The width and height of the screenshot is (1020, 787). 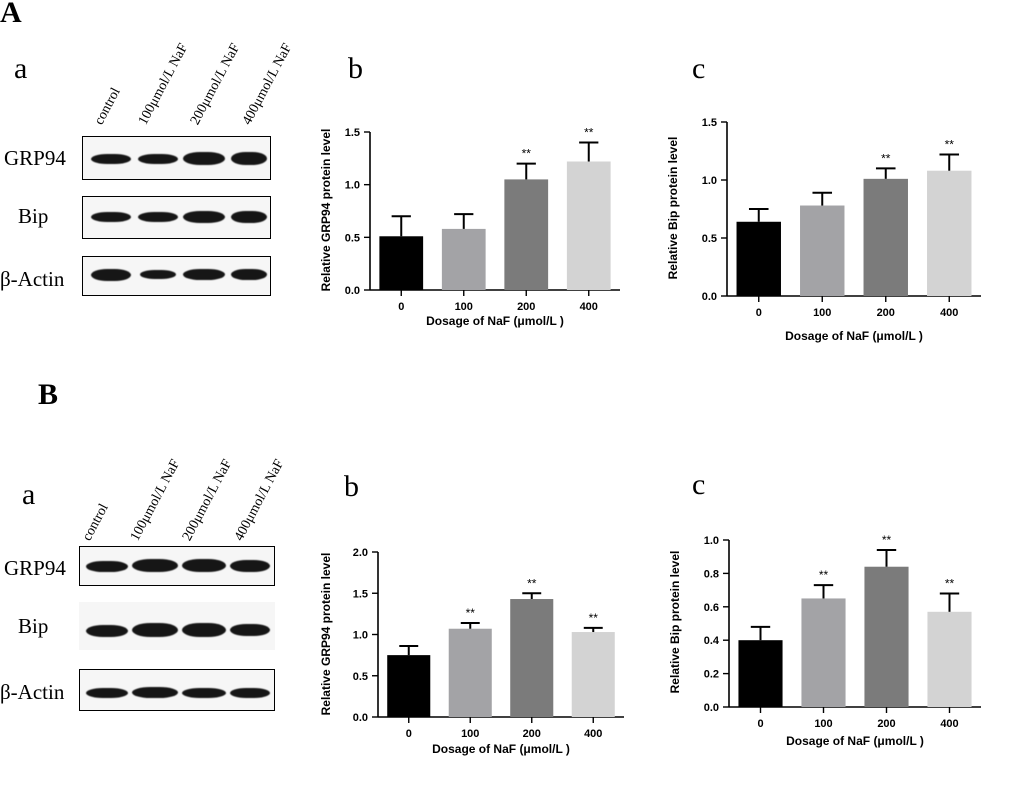 What do you see at coordinates (29, 494) in the screenshot?
I see `panel-label-b-a: a` at bounding box center [29, 494].